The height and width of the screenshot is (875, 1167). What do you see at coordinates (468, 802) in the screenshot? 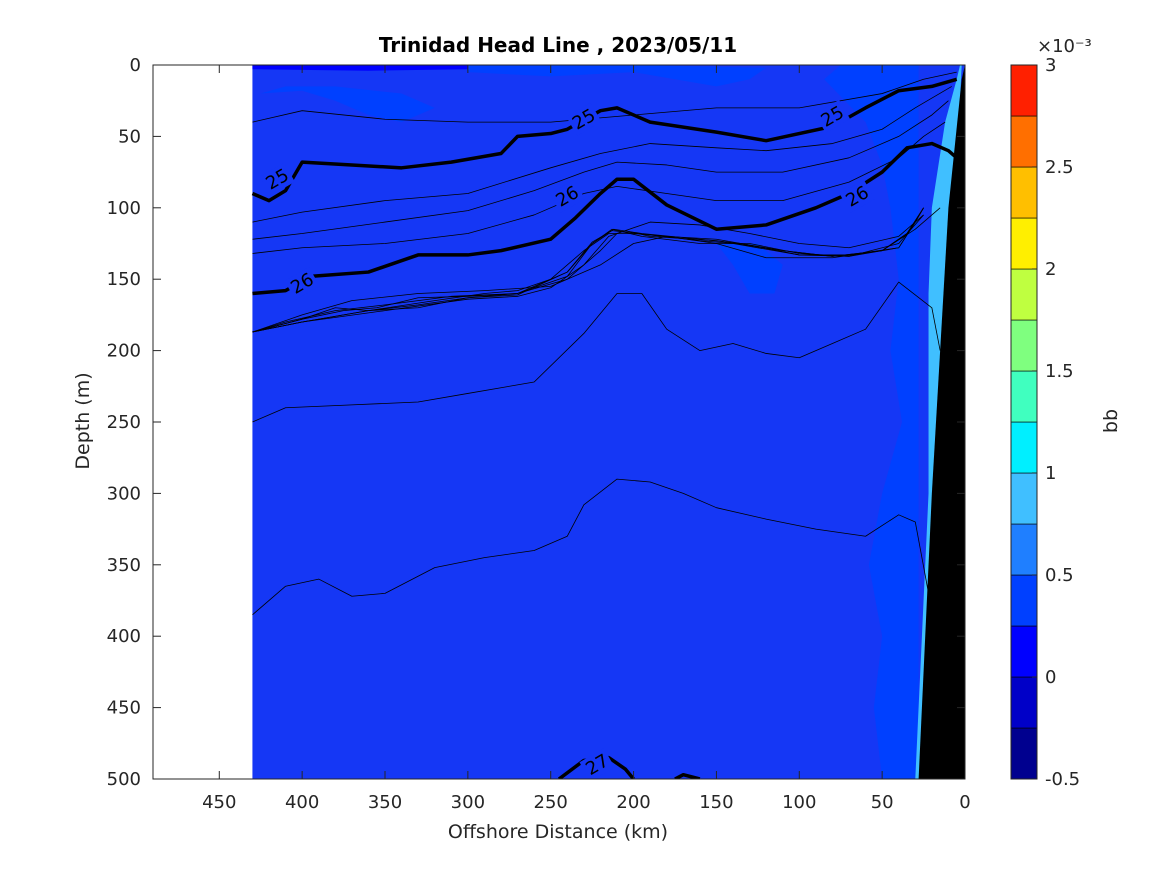
I see `x-tick-label: 300` at bounding box center [468, 802].